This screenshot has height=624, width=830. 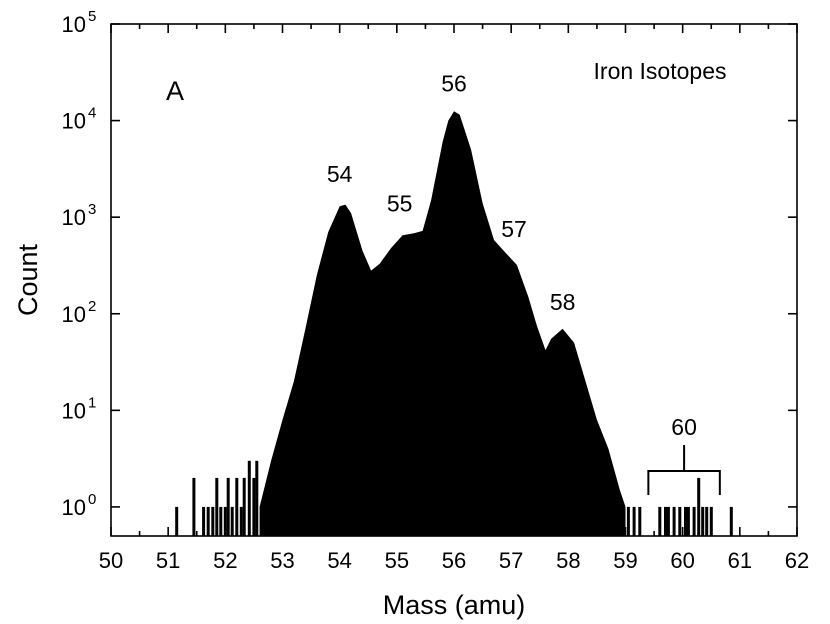 I want to click on y-tick-label-exponent: 0, so click(x=92, y=499).